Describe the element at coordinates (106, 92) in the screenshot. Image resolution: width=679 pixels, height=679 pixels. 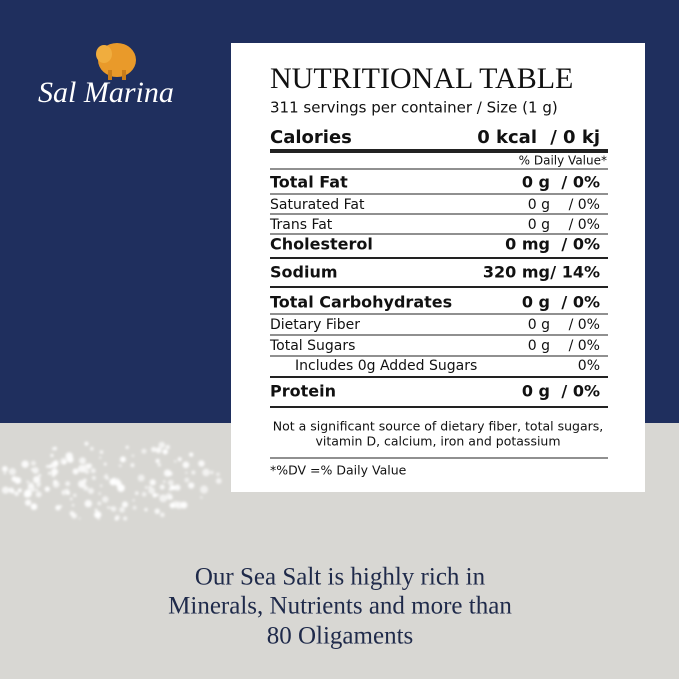
I see `brand-name: Sal Marina` at that location.